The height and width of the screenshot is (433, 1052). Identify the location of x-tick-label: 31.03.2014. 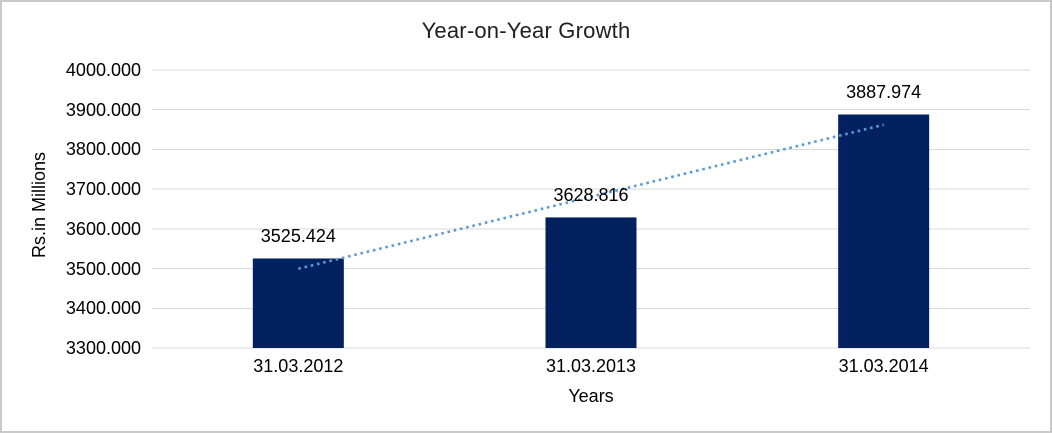
(883, 366).